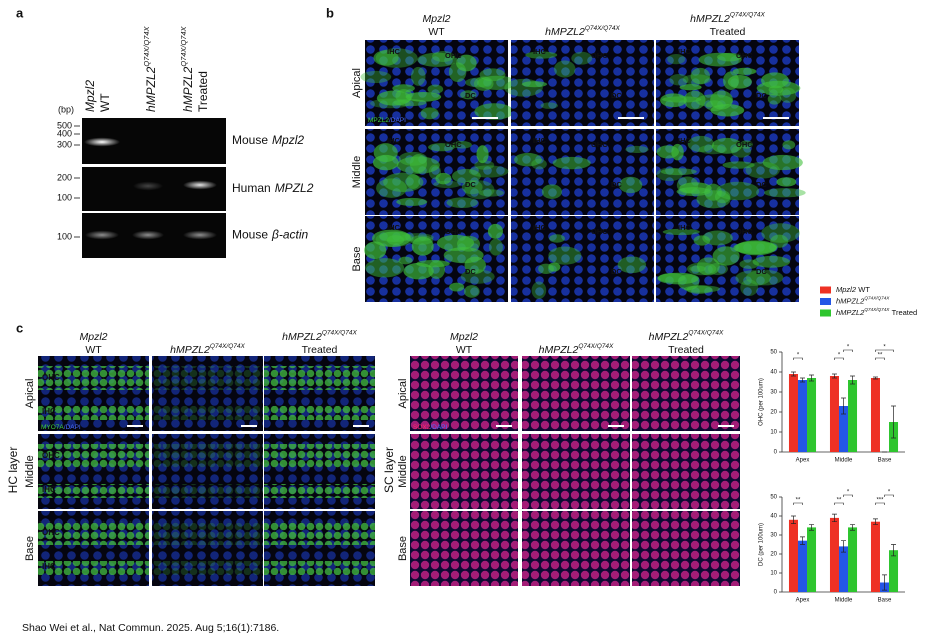 The height and width of the screenshot is (639, 927). Describe the element at coordinates (773, 413) in the screenshot. I see `y-tick-label: 20` at that location.